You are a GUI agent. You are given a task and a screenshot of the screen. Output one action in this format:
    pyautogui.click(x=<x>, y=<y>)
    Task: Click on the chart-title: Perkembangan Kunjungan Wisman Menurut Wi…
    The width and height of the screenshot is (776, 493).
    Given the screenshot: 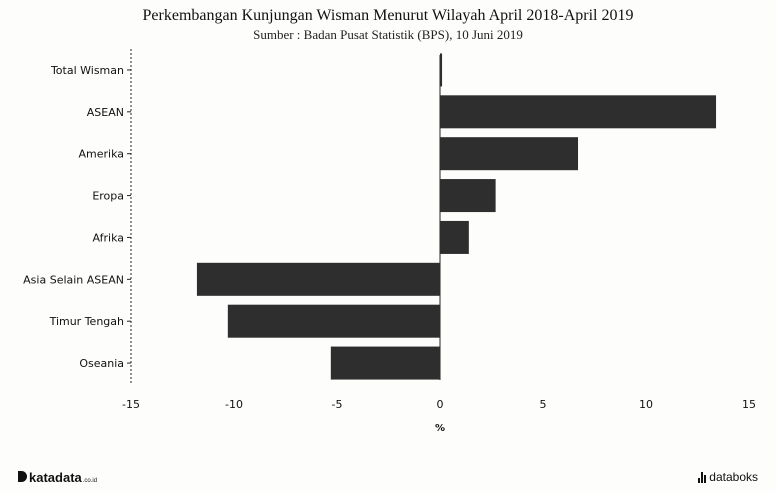 What is the action you would take?
    pyautogui.click(x=388, y=15)
    